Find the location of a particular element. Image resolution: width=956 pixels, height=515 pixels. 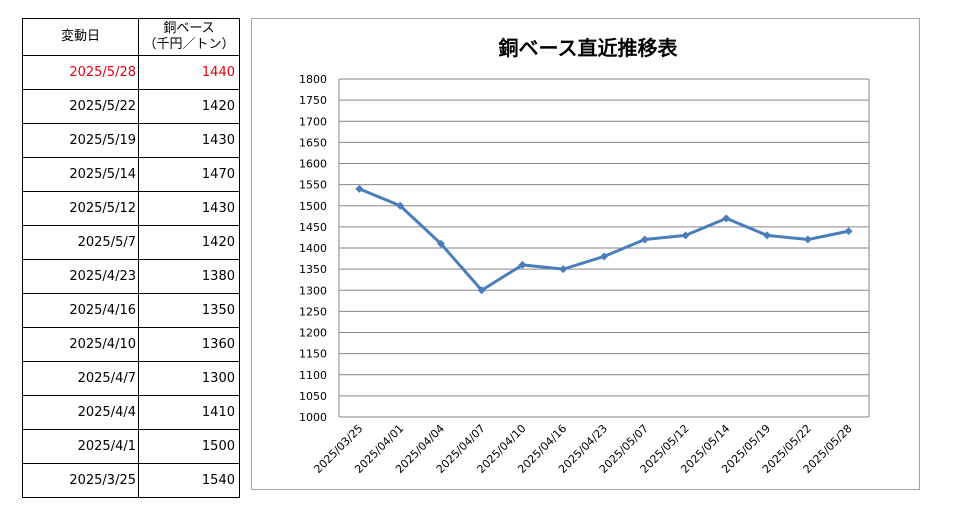

table-row: 2025/5/12 1430 is located at coordinates (131, 208).